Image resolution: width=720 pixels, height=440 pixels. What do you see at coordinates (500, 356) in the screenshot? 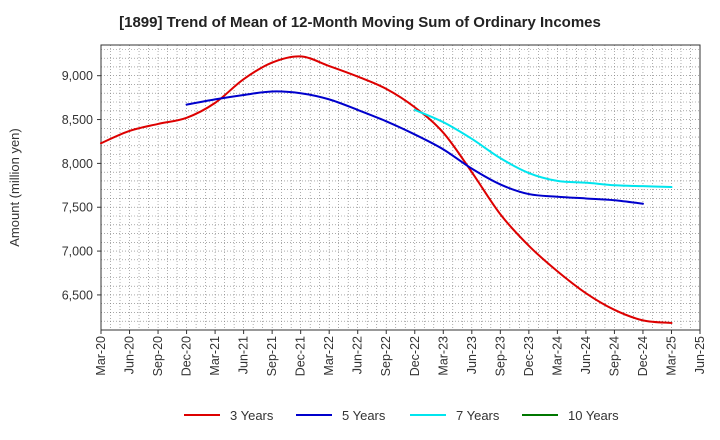
I see `x-tick-label: Sep-23` at bounding box center [500, 356].